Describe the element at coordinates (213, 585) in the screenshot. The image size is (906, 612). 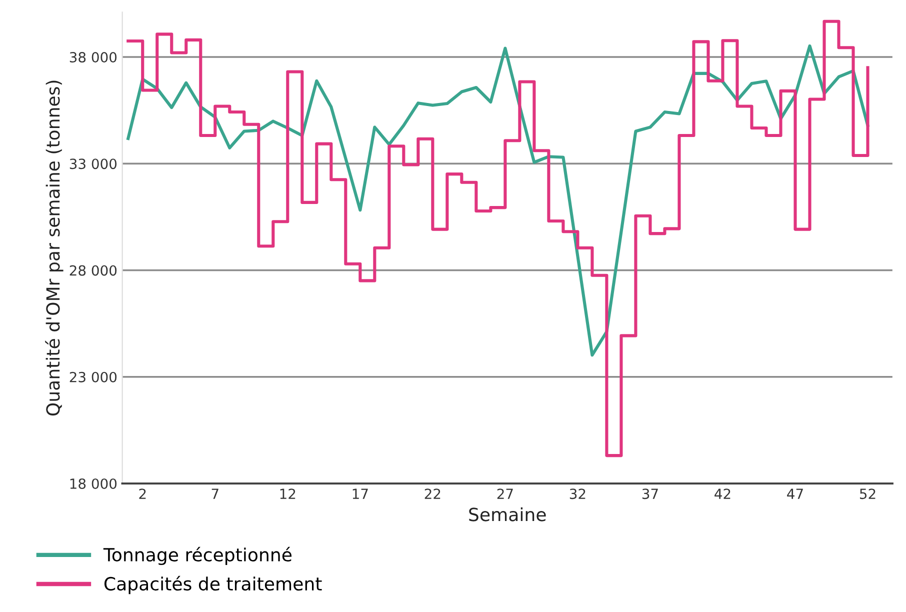
I see `legend-label: Capacités de traitement` at that location.